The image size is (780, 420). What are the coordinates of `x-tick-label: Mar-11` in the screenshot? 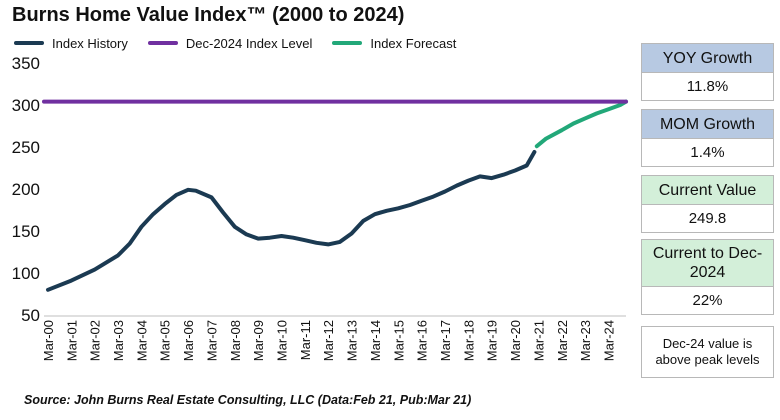 It's located at (305, 340).